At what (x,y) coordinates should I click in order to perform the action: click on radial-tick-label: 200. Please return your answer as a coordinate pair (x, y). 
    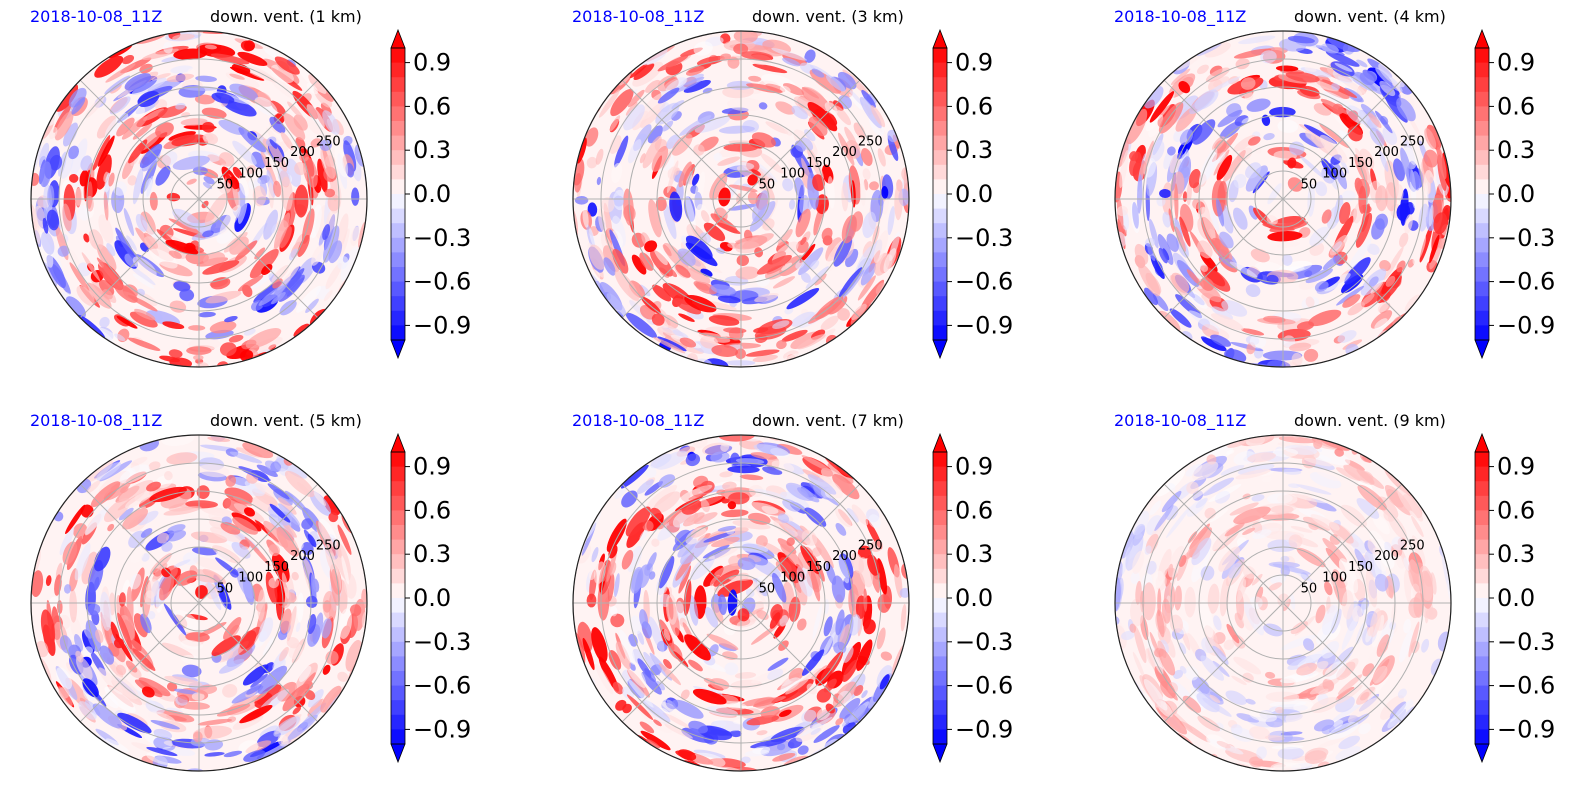
    Looking at the image, I should click on (844, 556).